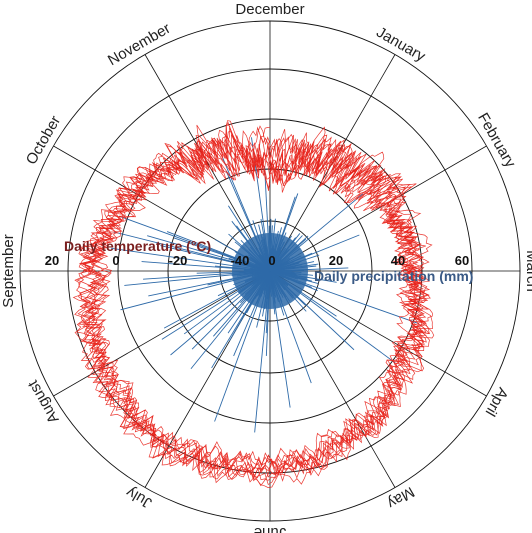 Image resolution: width=532 pixels, height=533 pixels. I want to click on month-label-april: April, so click(497, 402).